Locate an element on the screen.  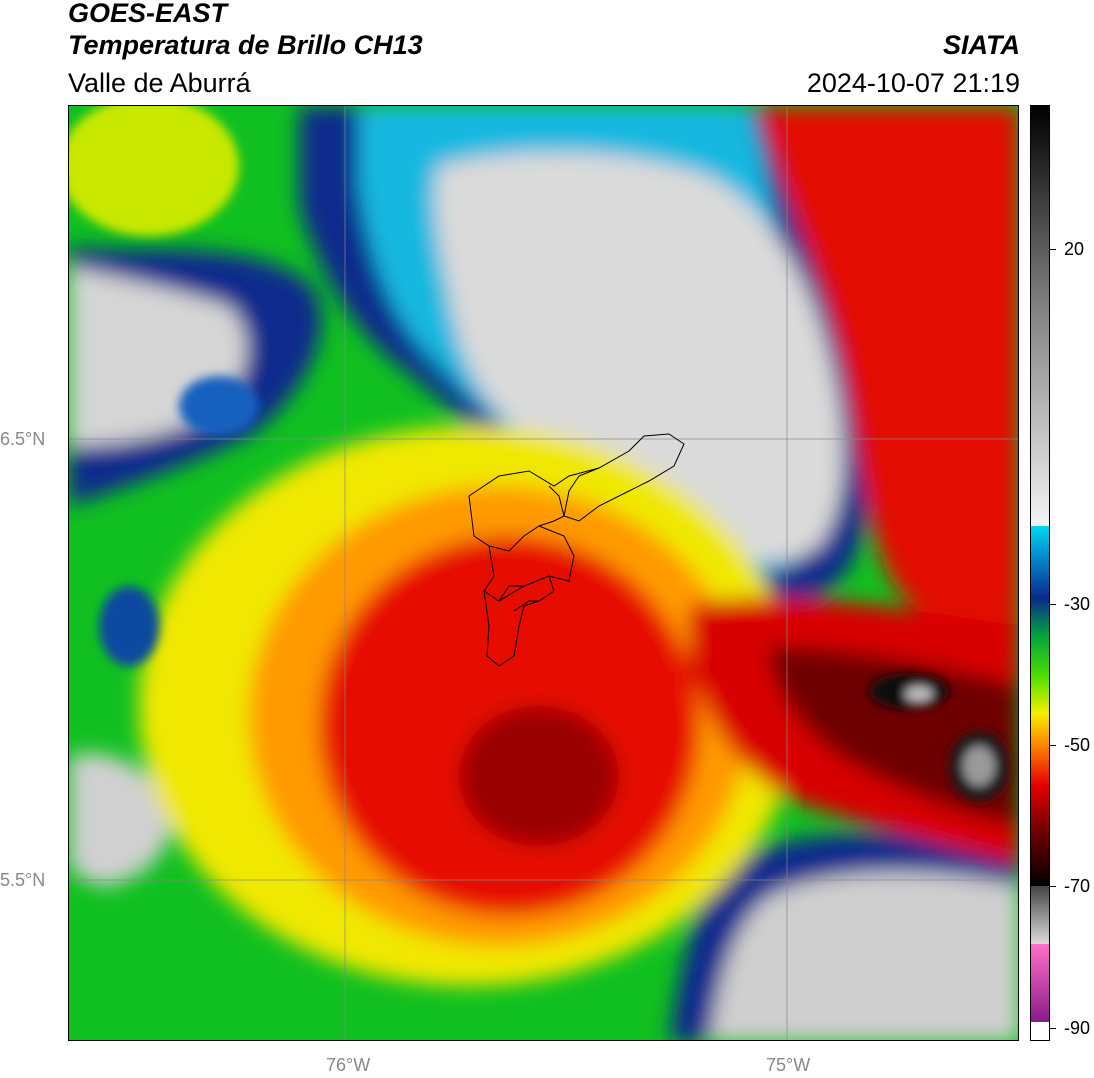
colorbar-tick-minus30 is located at coordinates (1053, 604).